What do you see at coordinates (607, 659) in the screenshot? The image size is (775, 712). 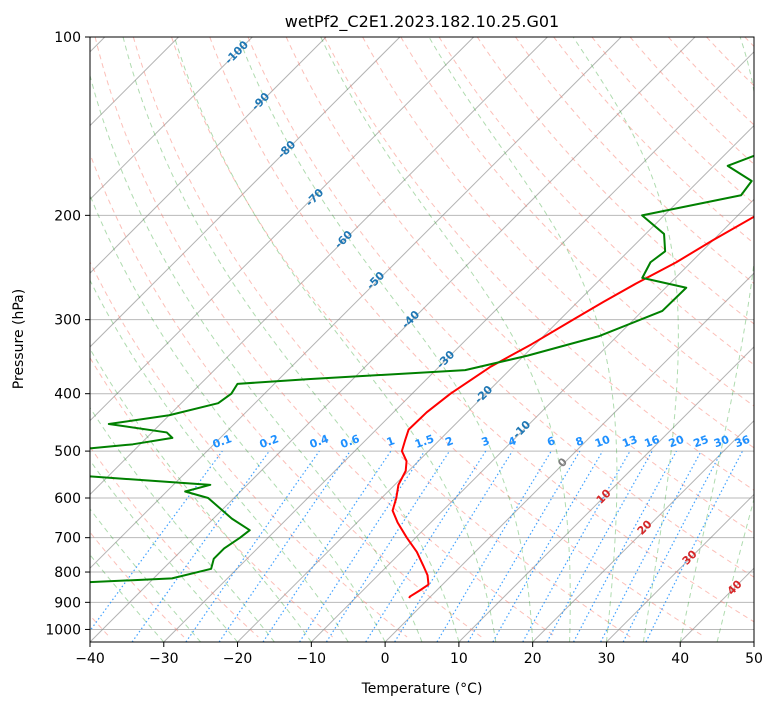 I see `x-tick-label: 30` at bounding box center [607, 659].